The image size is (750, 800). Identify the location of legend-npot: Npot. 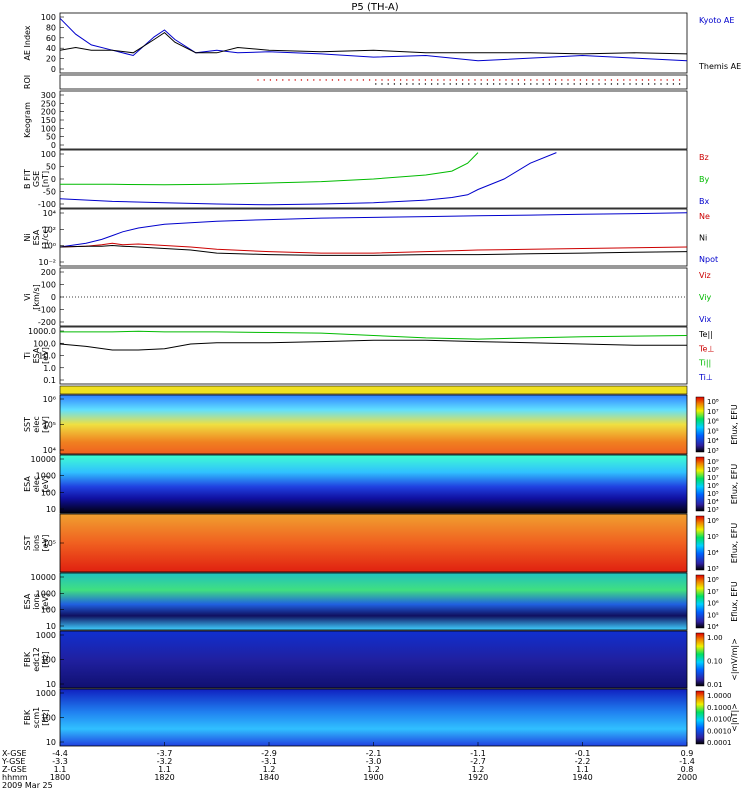
(708, 259).